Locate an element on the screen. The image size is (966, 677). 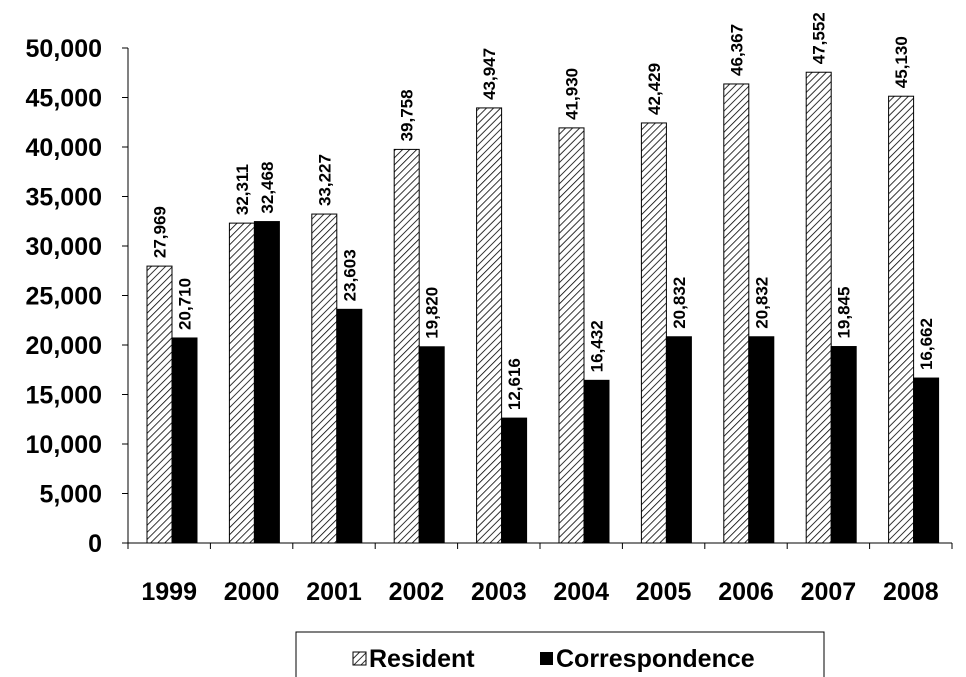
legend-swatch-correspondence is located at coordinates (546, 658).